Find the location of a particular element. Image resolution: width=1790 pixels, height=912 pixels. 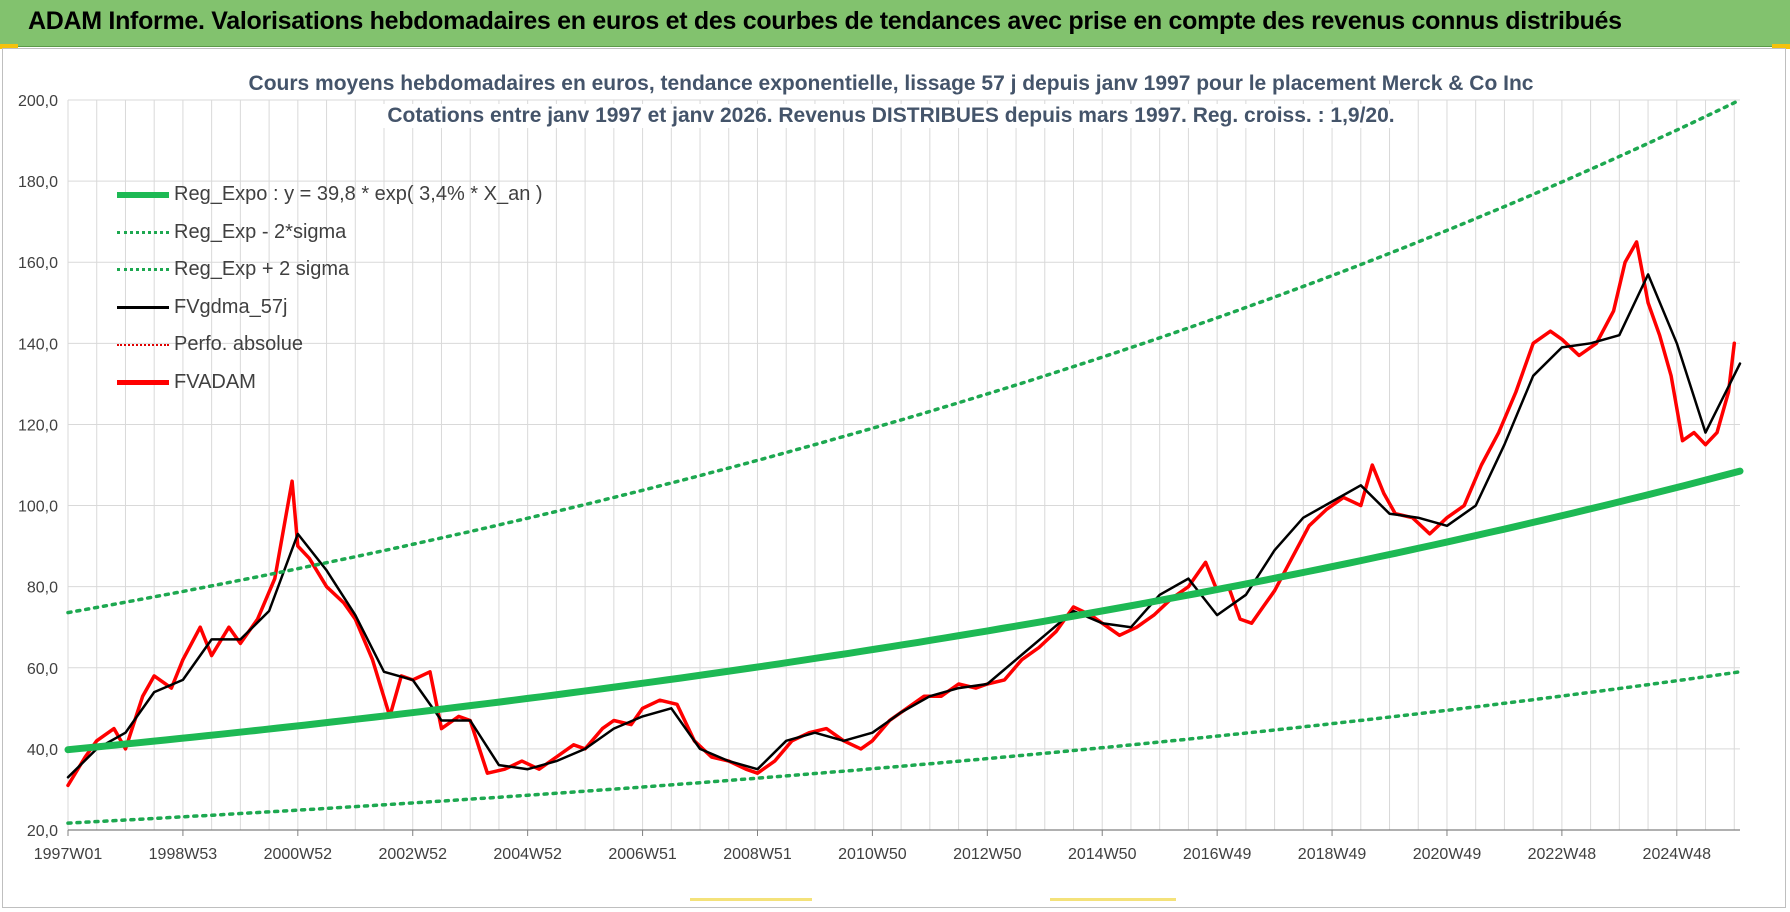

legend-item-reg-exp-minus: Reg_Exp - 2*sigma is located at coordinates (330, 233).